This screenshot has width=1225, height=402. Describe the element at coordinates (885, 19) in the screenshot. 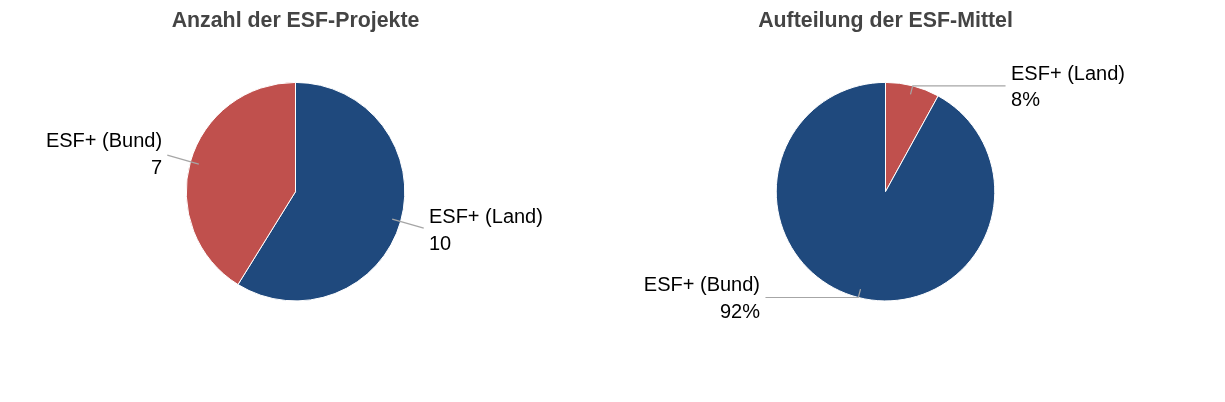

I see `chart-title: Aufteilung der ESF-Mittel` at that location.